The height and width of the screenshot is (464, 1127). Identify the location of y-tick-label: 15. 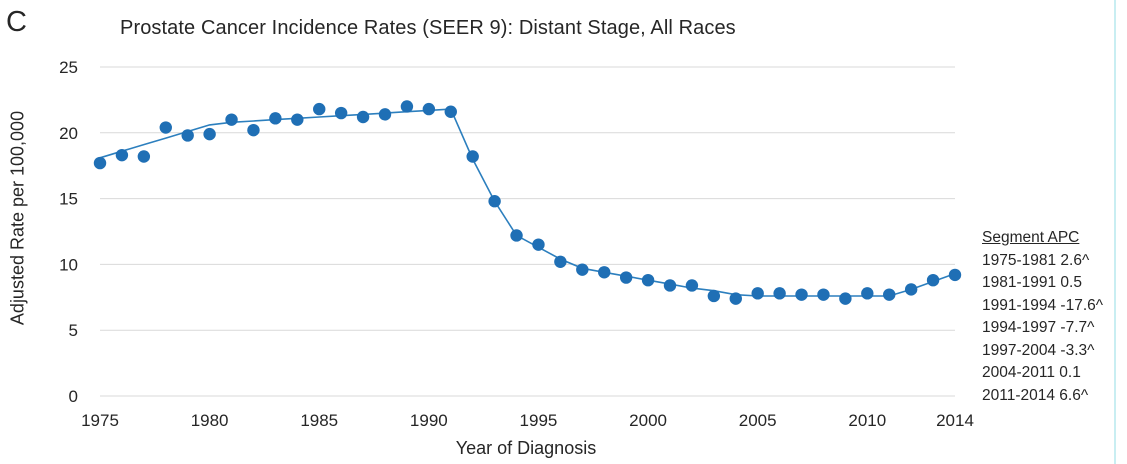
(68, 199).